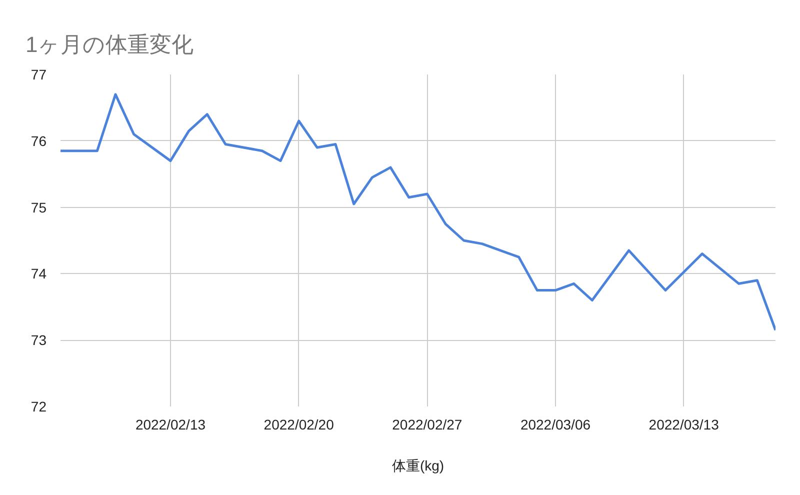 This screenshot has width=800, height=495. Describe the element at coordinates (299, 424) in the screenshot. I see `x-tick-label: 2022/02/20` at that location.